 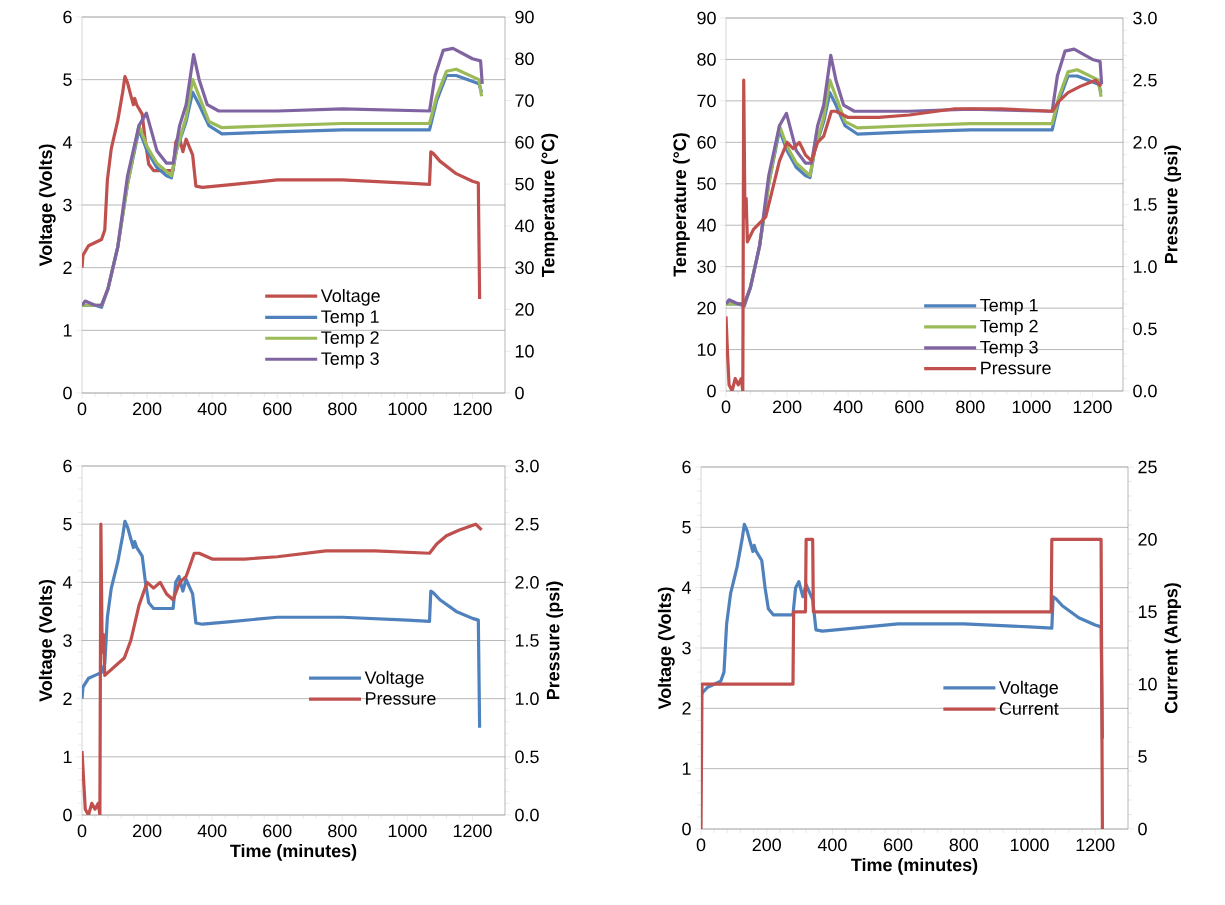 I want to click on y2-tick-label: 40, so click(x=524, y=226).